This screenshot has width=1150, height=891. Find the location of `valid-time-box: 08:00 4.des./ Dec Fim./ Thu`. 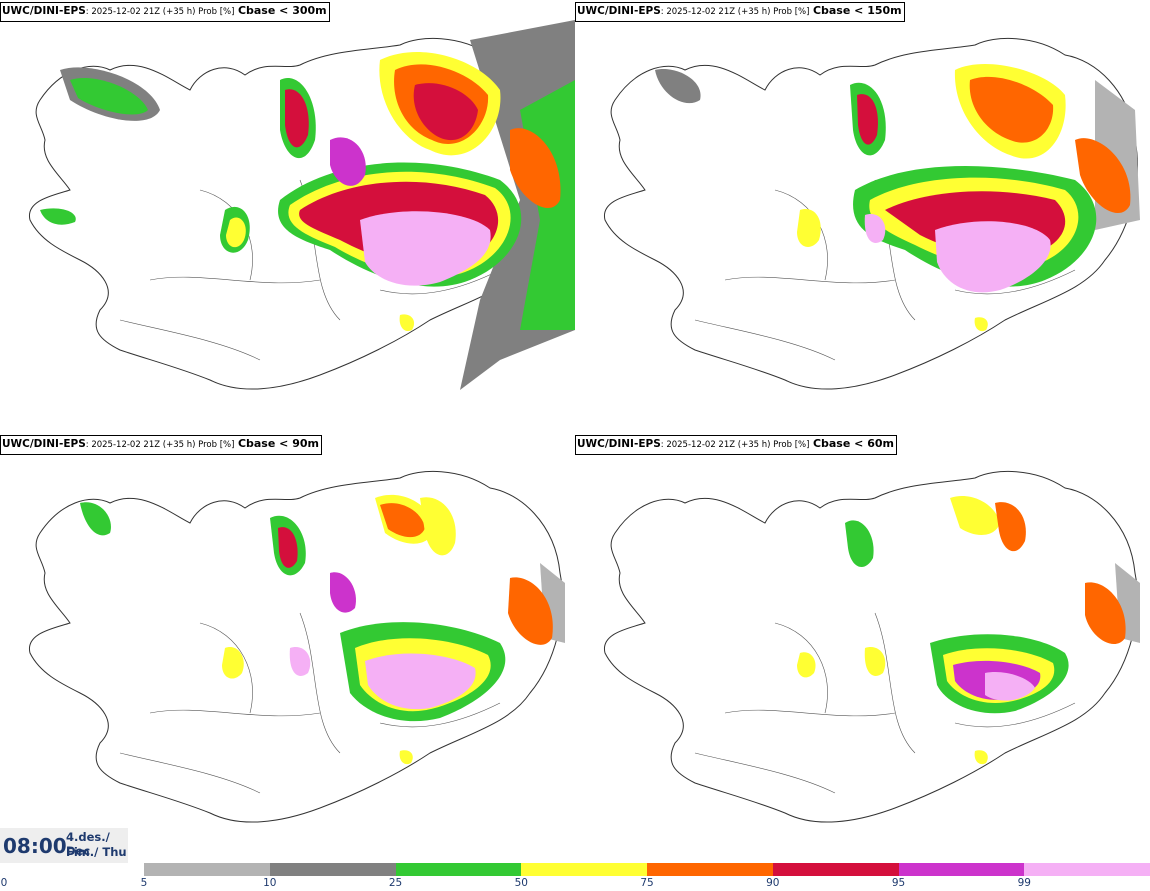

valid-time-box: 08:00 4.des./ Dec Fim./ Thu is located at coordinates (64, 845).